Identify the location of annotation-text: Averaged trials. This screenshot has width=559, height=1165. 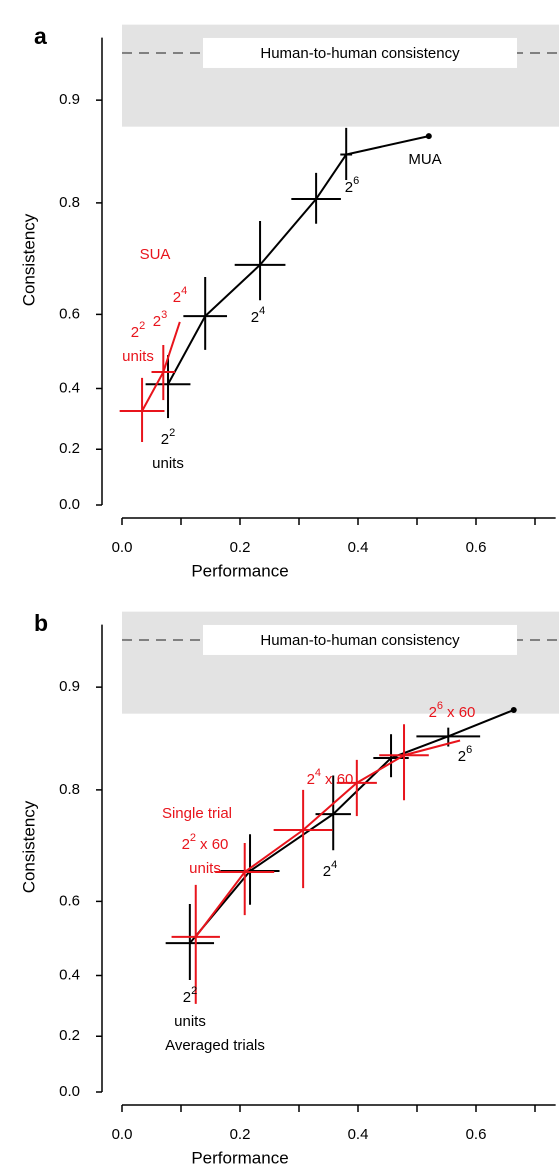
(215, 1045).